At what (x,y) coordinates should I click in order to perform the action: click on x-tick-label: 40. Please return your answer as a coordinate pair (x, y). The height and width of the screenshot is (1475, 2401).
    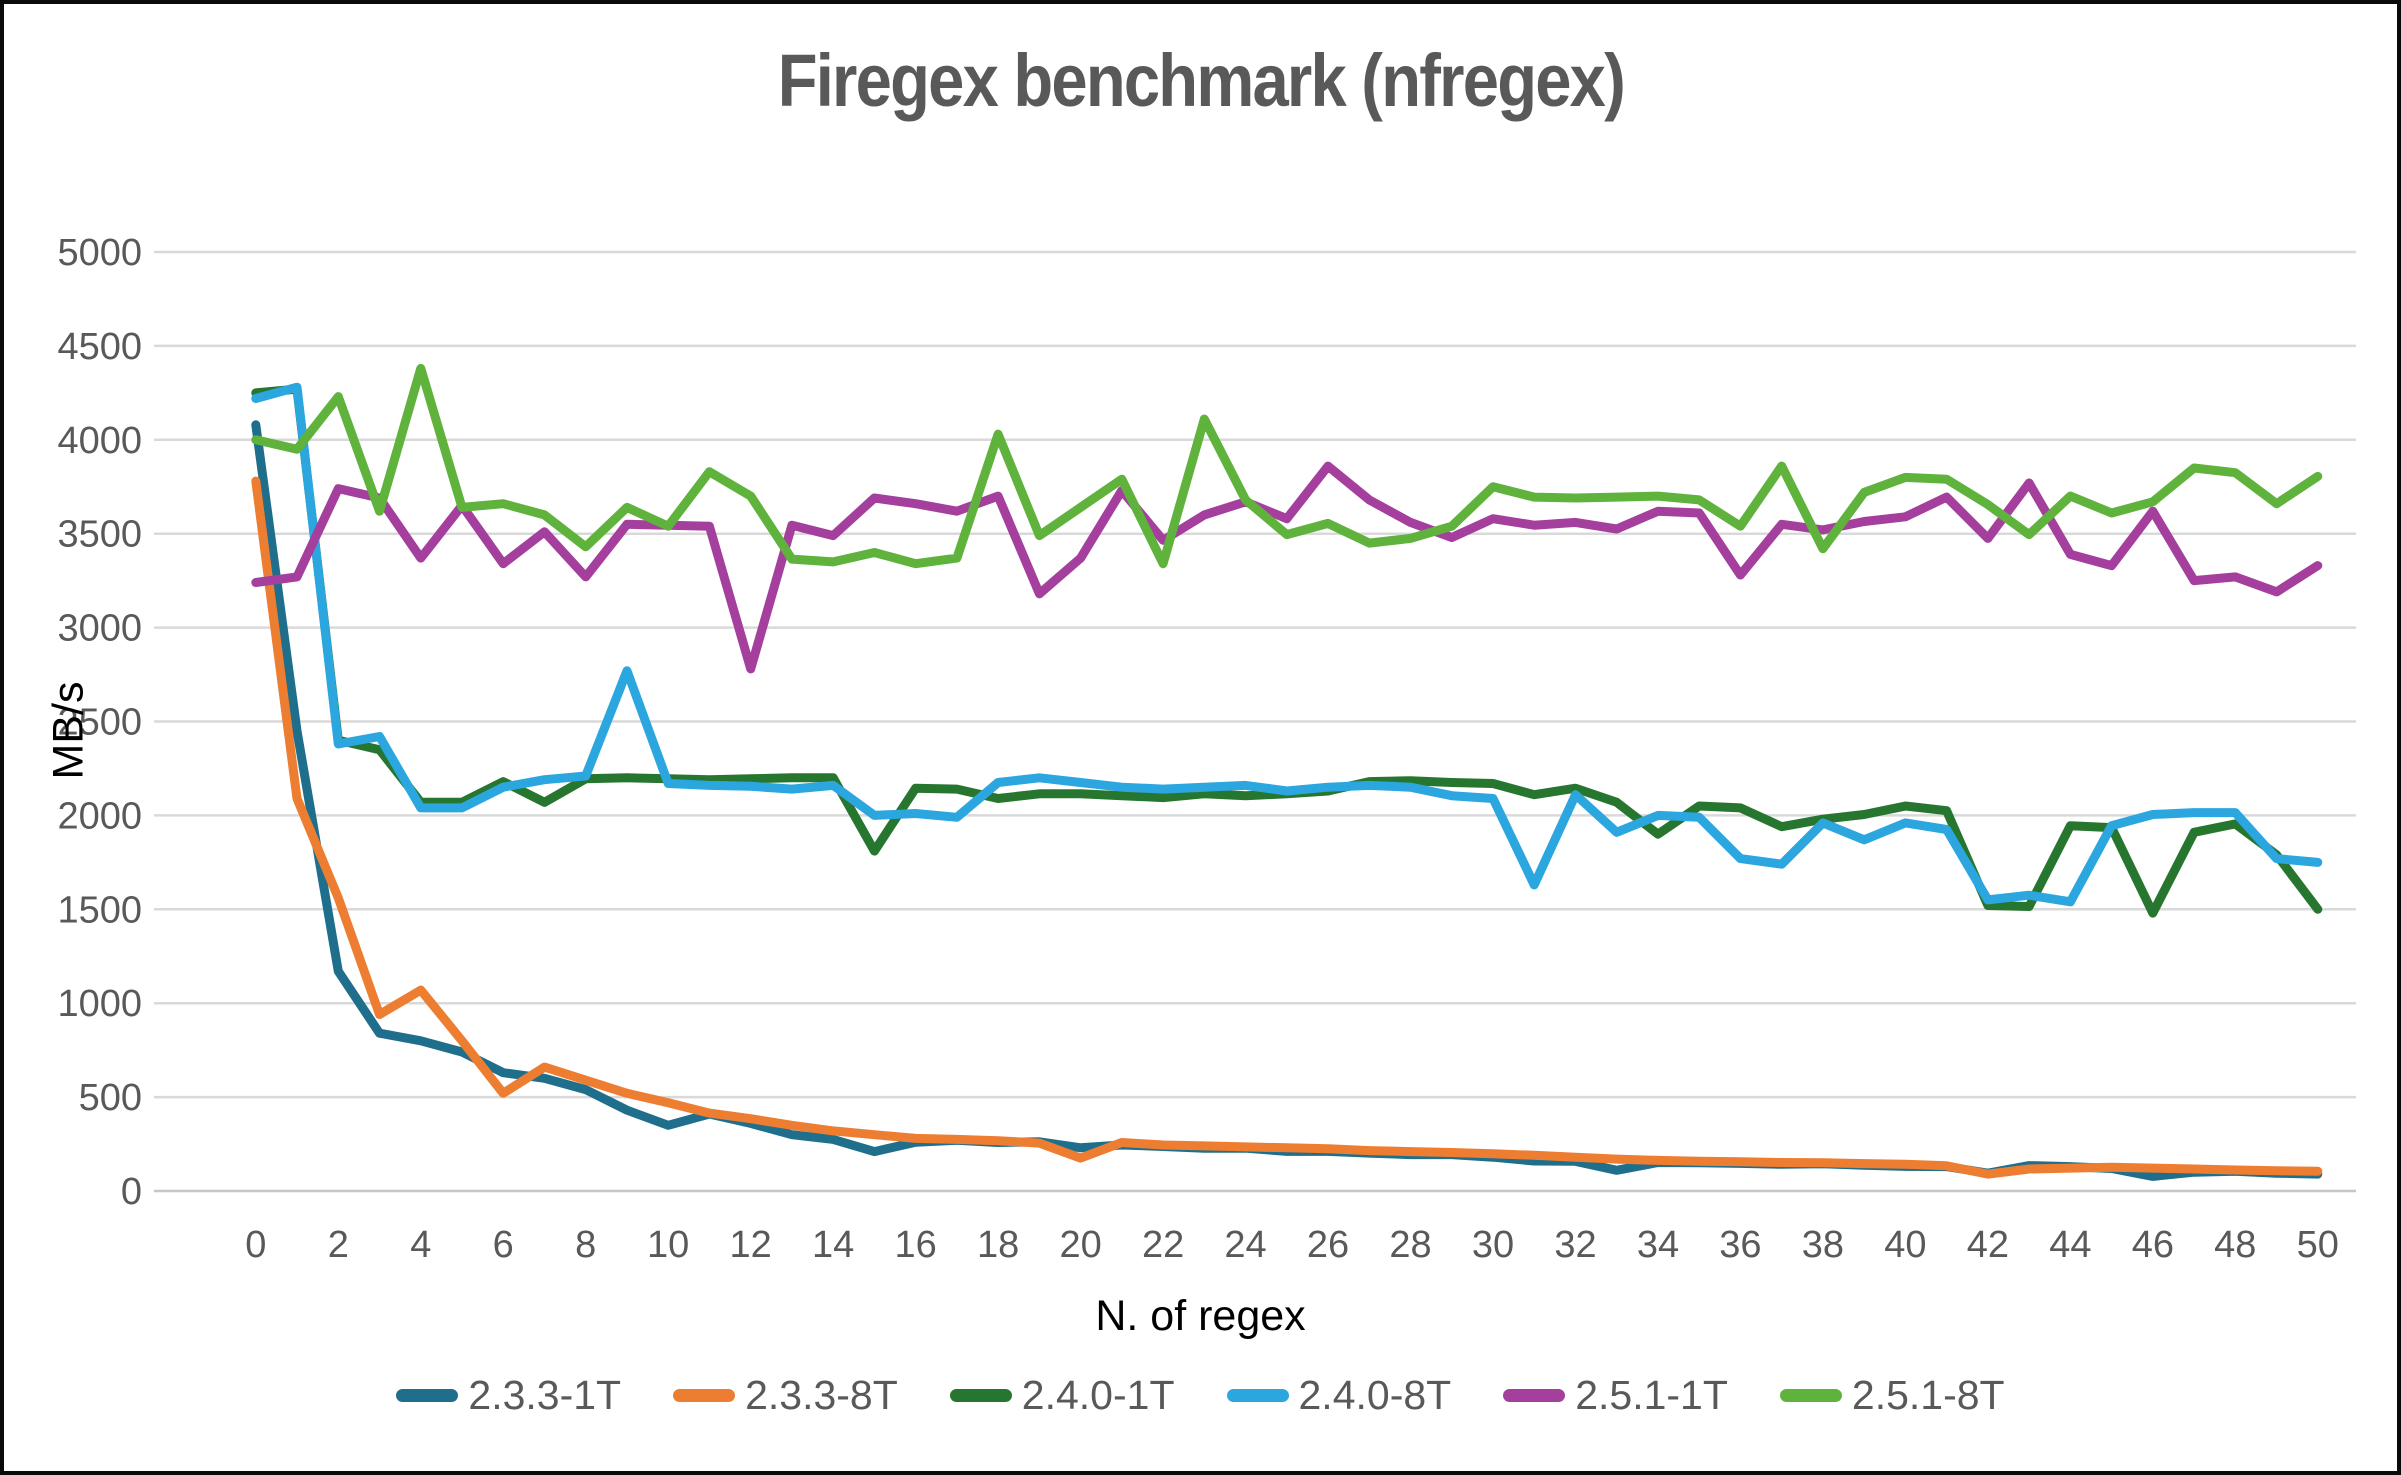
    Looking at the image, I should click on (1905, 1245).